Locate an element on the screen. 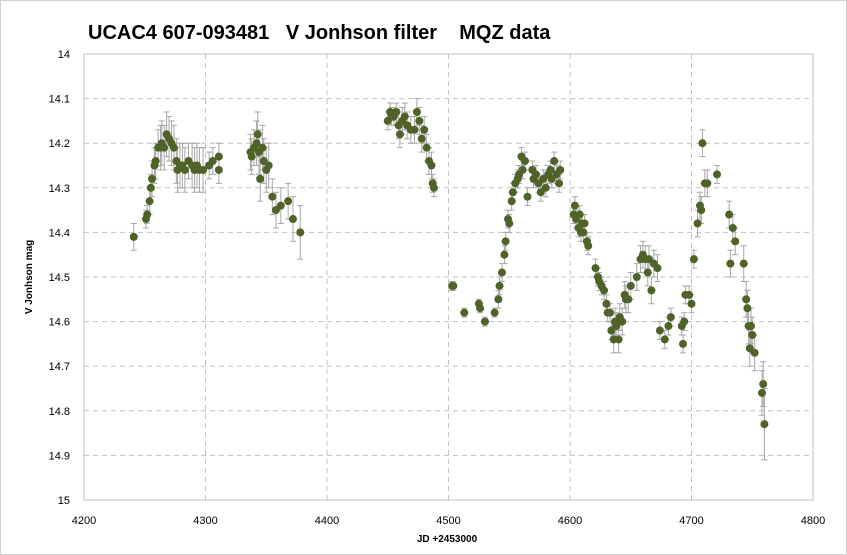 The image size is (847, 555). x-tick-label: 4500 is located at coordinates (448, 521).